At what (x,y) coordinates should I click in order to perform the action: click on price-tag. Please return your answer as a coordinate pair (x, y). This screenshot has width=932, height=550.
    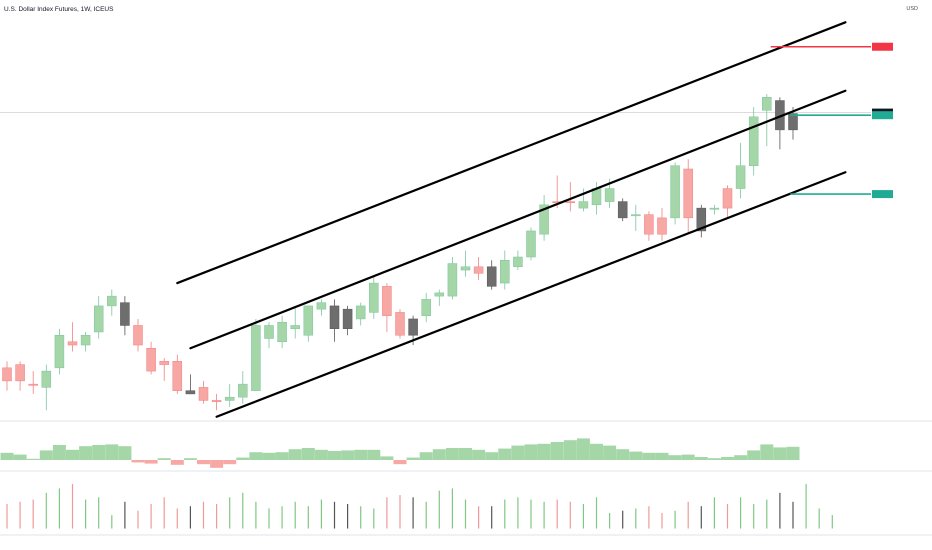
    Looking at the image, I should click on (882, 115).